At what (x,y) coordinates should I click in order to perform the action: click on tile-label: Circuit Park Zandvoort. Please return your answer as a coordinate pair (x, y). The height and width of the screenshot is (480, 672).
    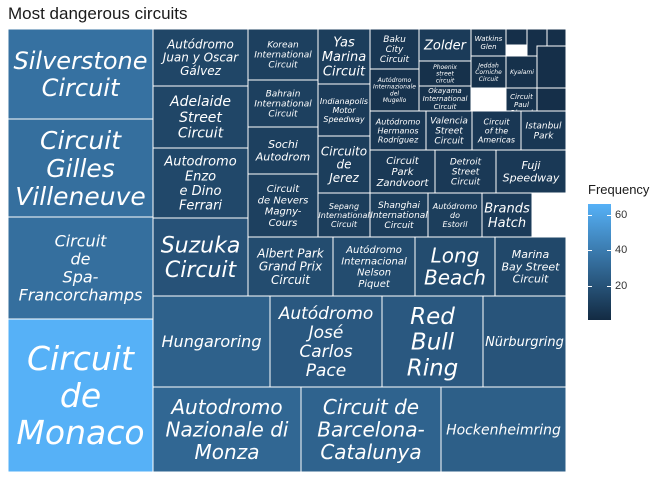
    Looking at the image, I should click on (403, 172).